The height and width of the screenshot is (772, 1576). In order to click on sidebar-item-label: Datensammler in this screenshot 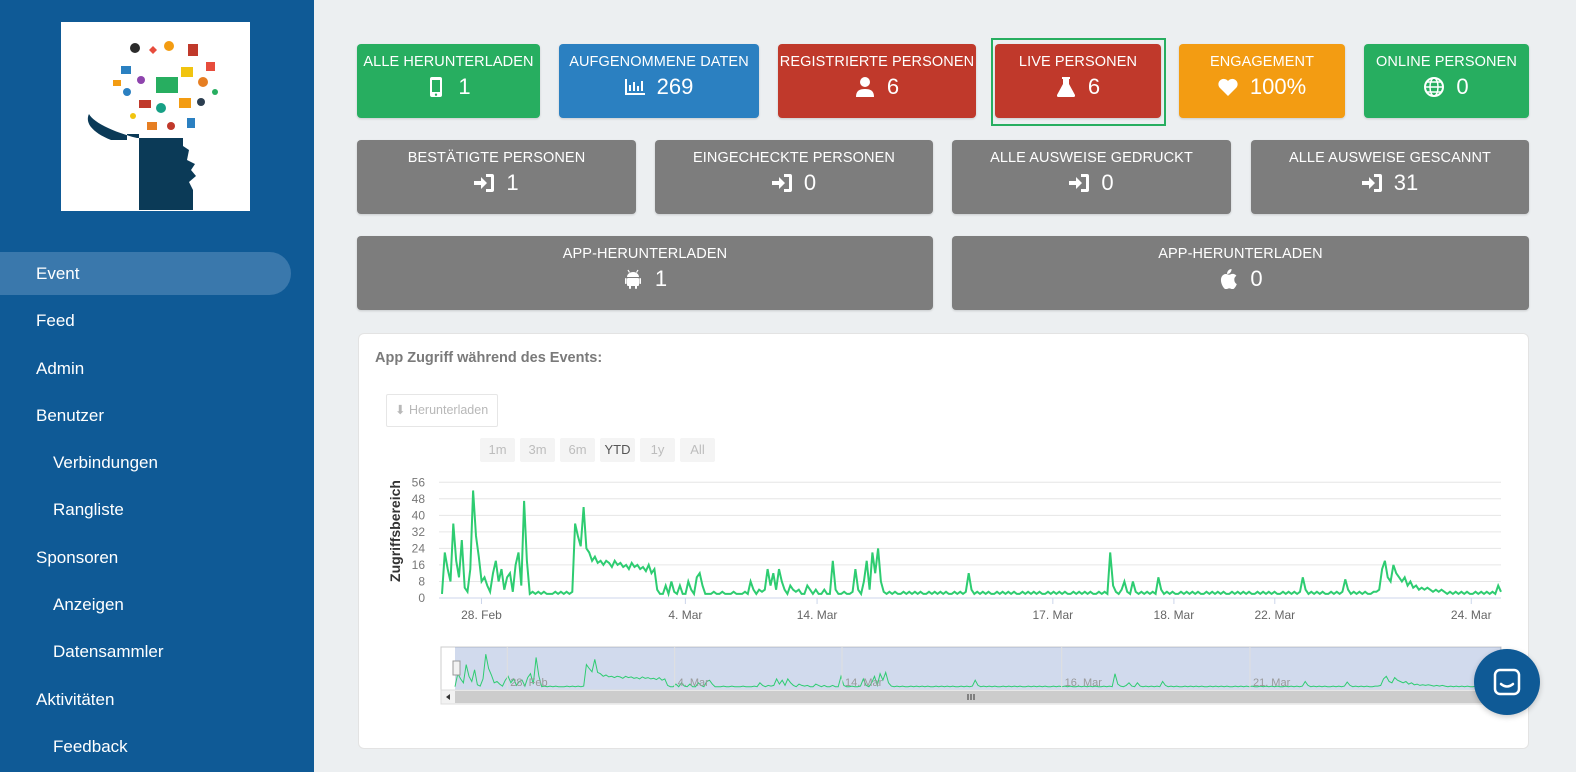, I will do `click(108, 652)`.